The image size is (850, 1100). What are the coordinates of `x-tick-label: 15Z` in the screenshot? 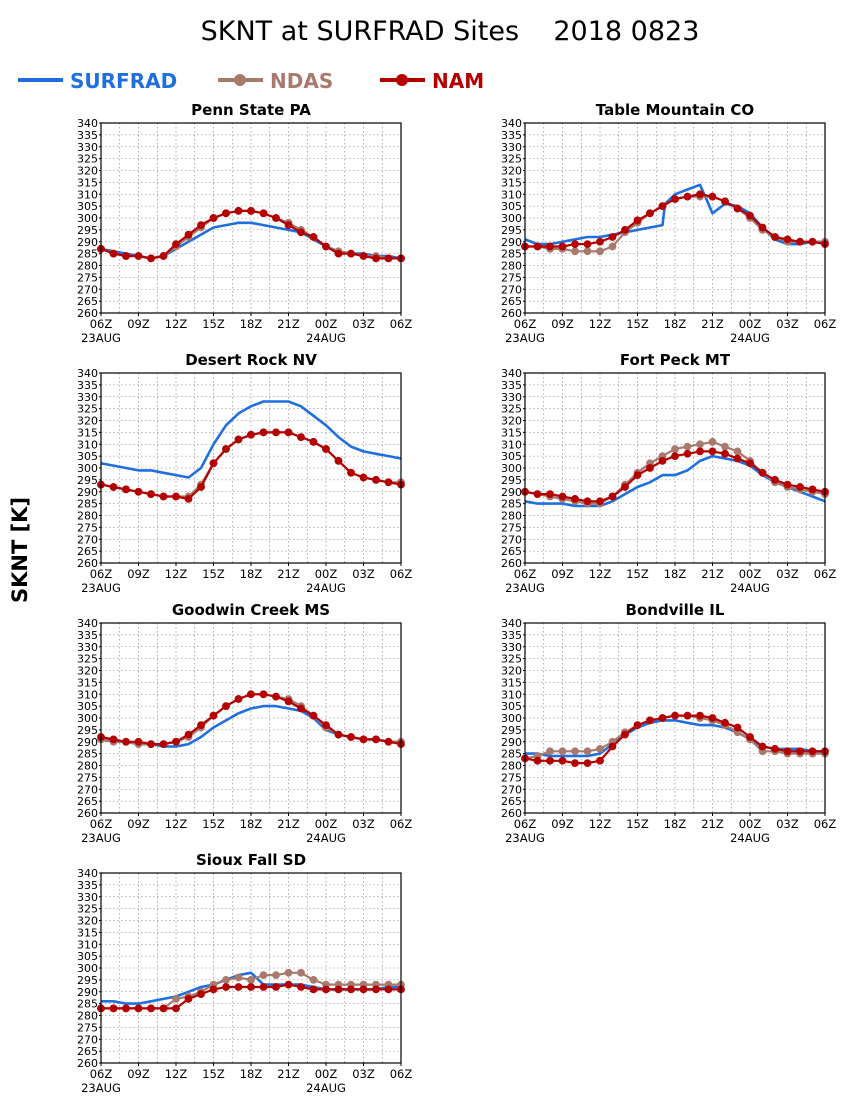 It's located at (213, 574).